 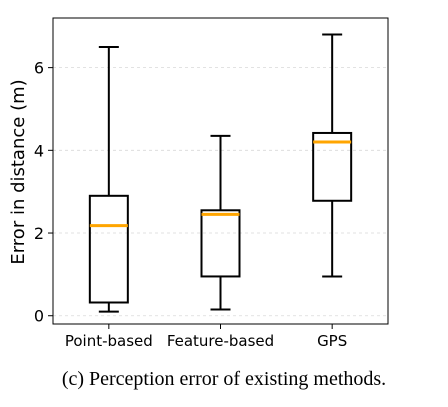 I want to click on y-axis-ticks: 0 2 4 6, so click(x=43, y=192).